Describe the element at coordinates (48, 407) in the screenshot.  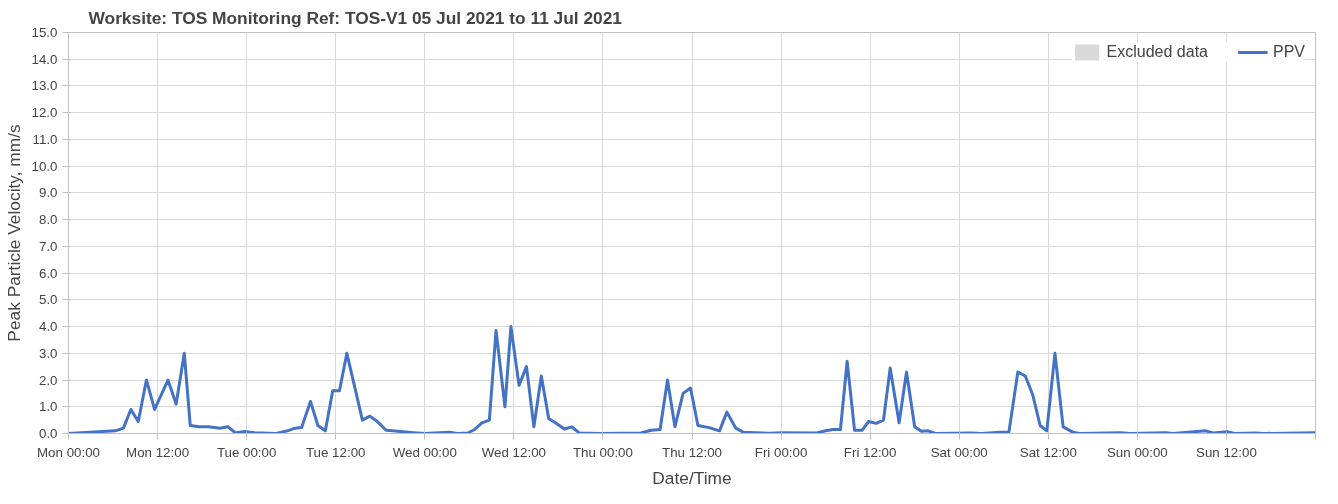
I see `y-tick-label: 1.0` at that location.